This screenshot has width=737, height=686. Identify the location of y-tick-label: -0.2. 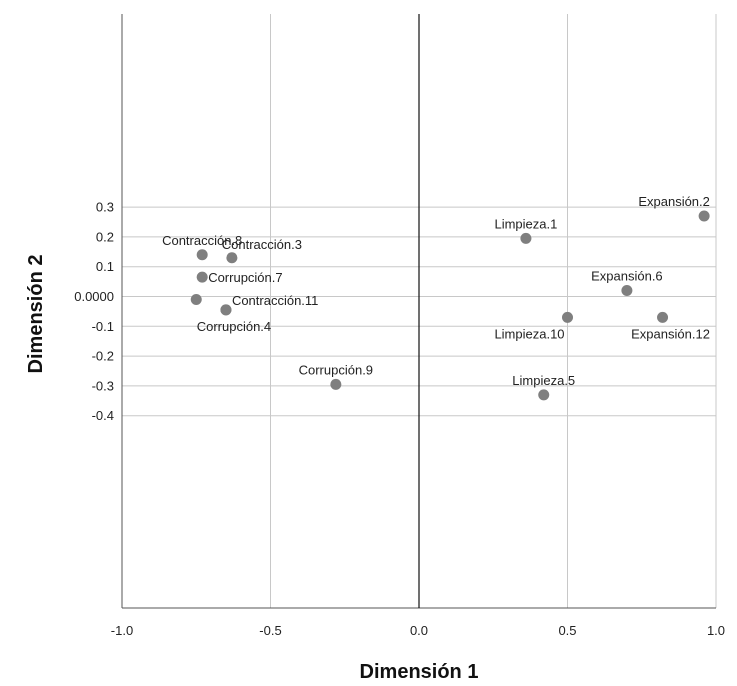
(103, 356).